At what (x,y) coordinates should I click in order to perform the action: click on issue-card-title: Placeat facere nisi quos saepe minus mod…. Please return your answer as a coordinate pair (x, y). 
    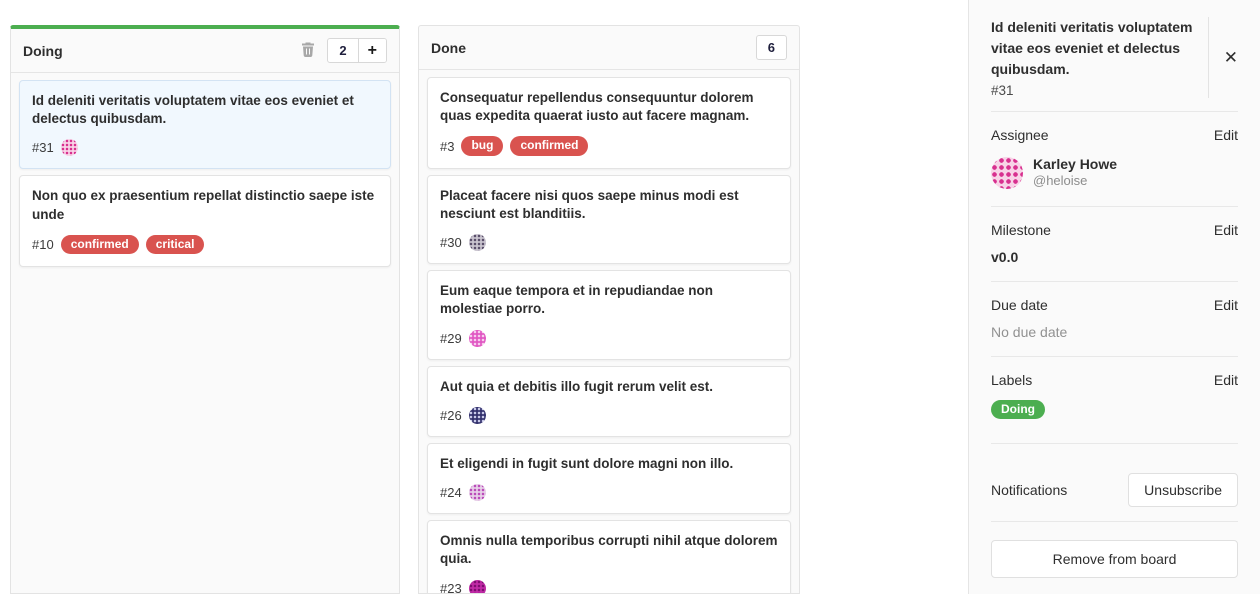
    Looking at the image, I should click on (589, 204).